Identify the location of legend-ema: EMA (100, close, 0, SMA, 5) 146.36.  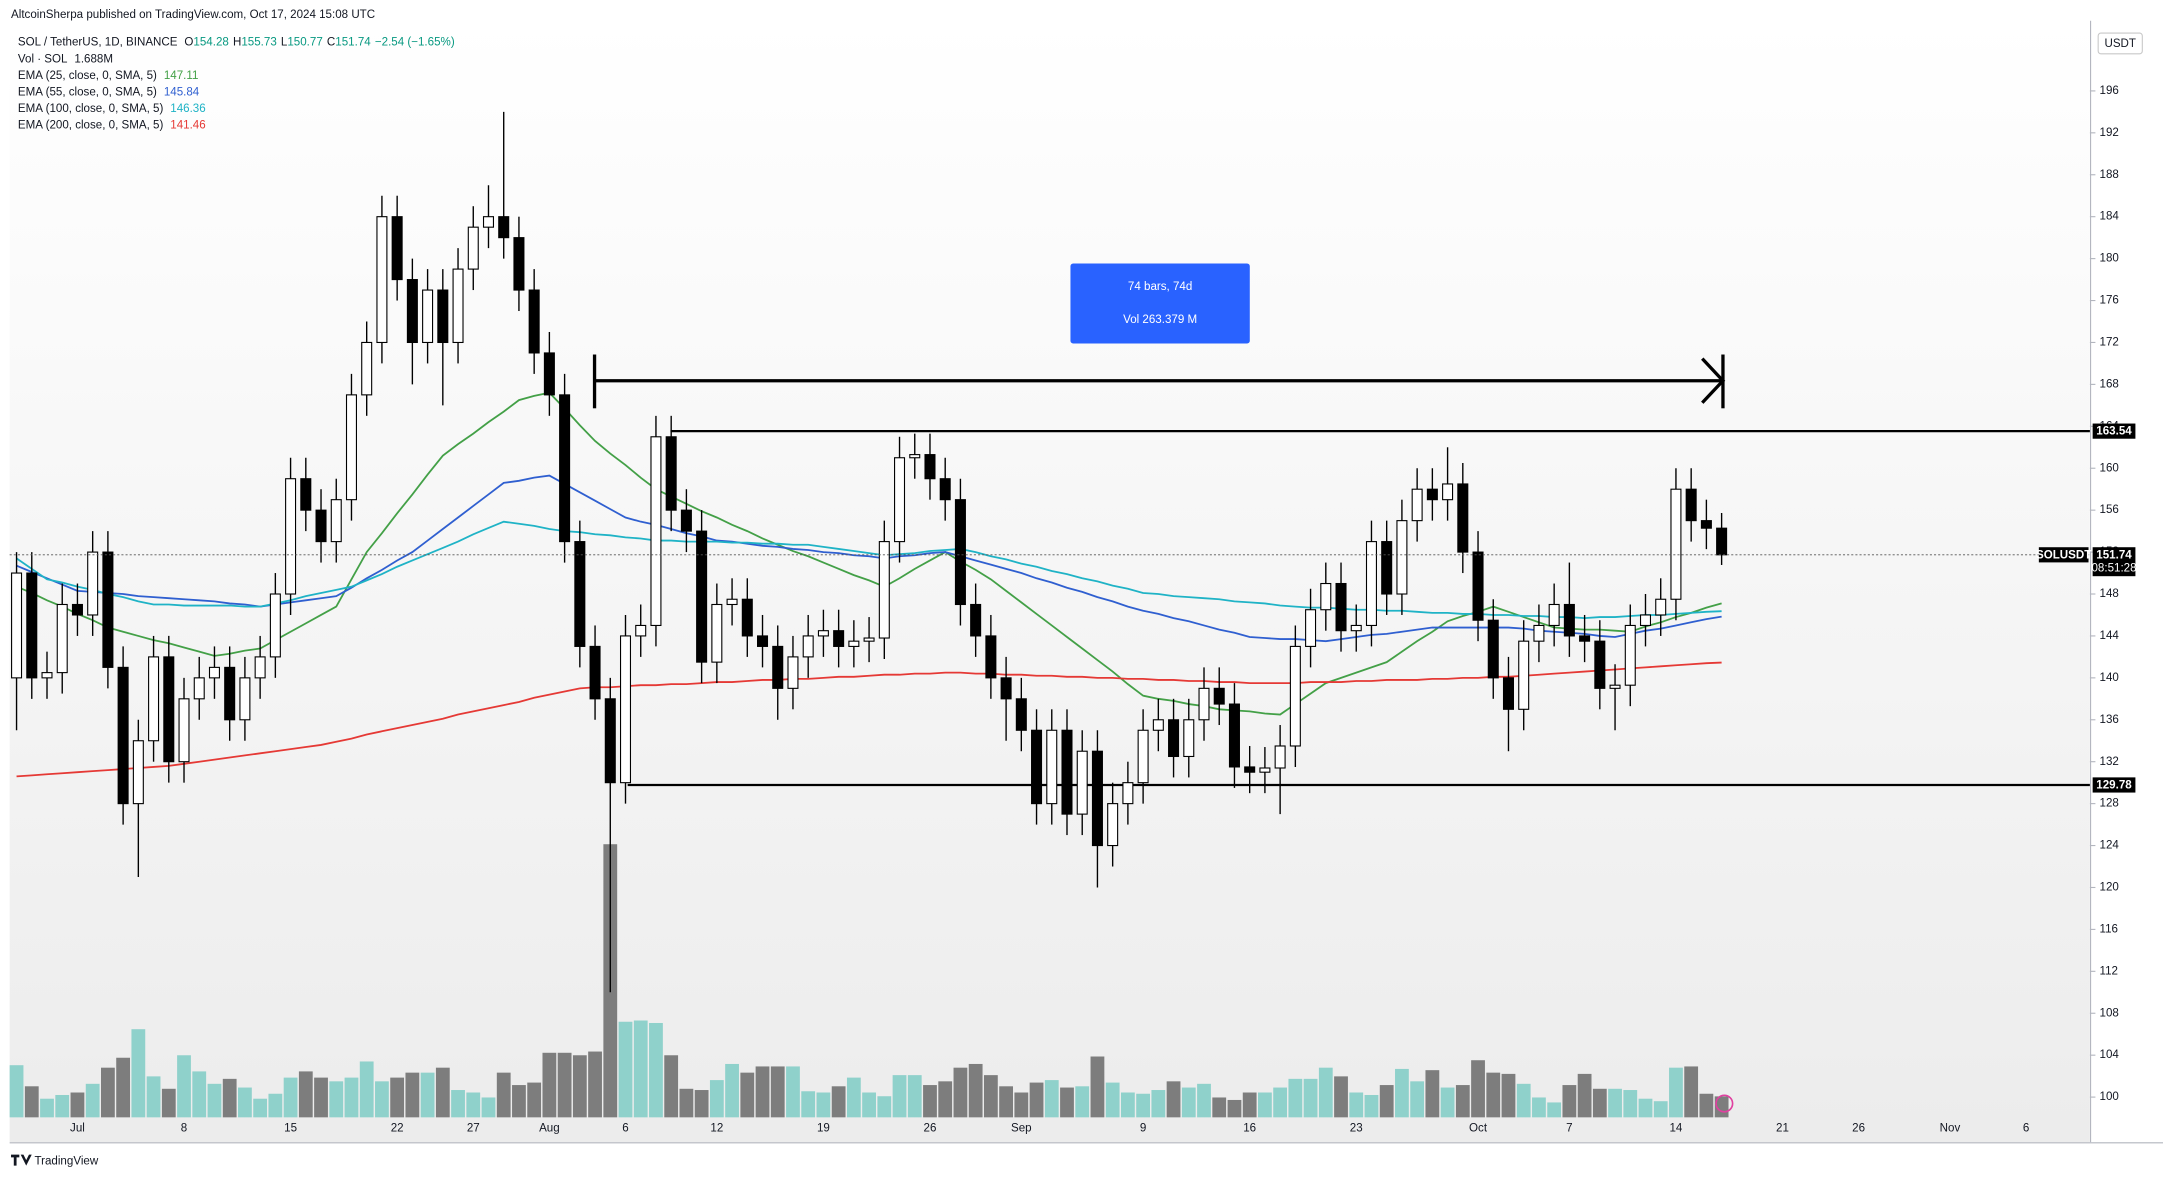
(112, 109).